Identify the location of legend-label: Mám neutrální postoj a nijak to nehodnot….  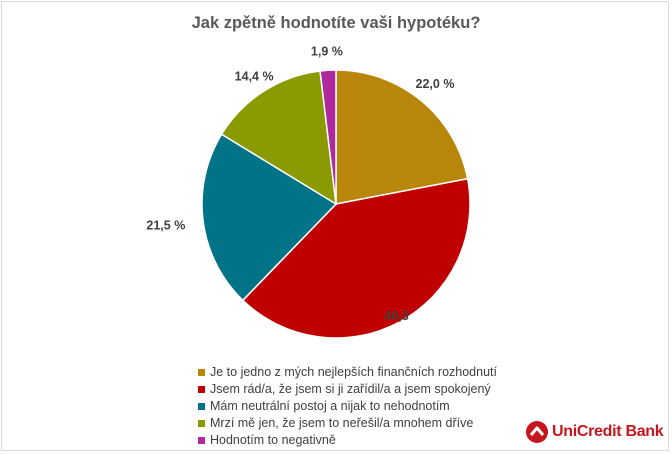
(330, 406).